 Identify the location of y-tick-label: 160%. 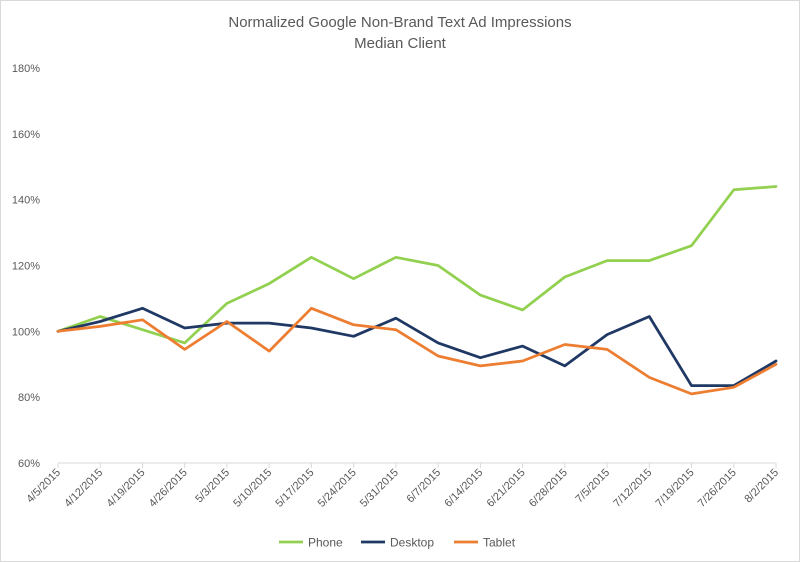
(26, 135).